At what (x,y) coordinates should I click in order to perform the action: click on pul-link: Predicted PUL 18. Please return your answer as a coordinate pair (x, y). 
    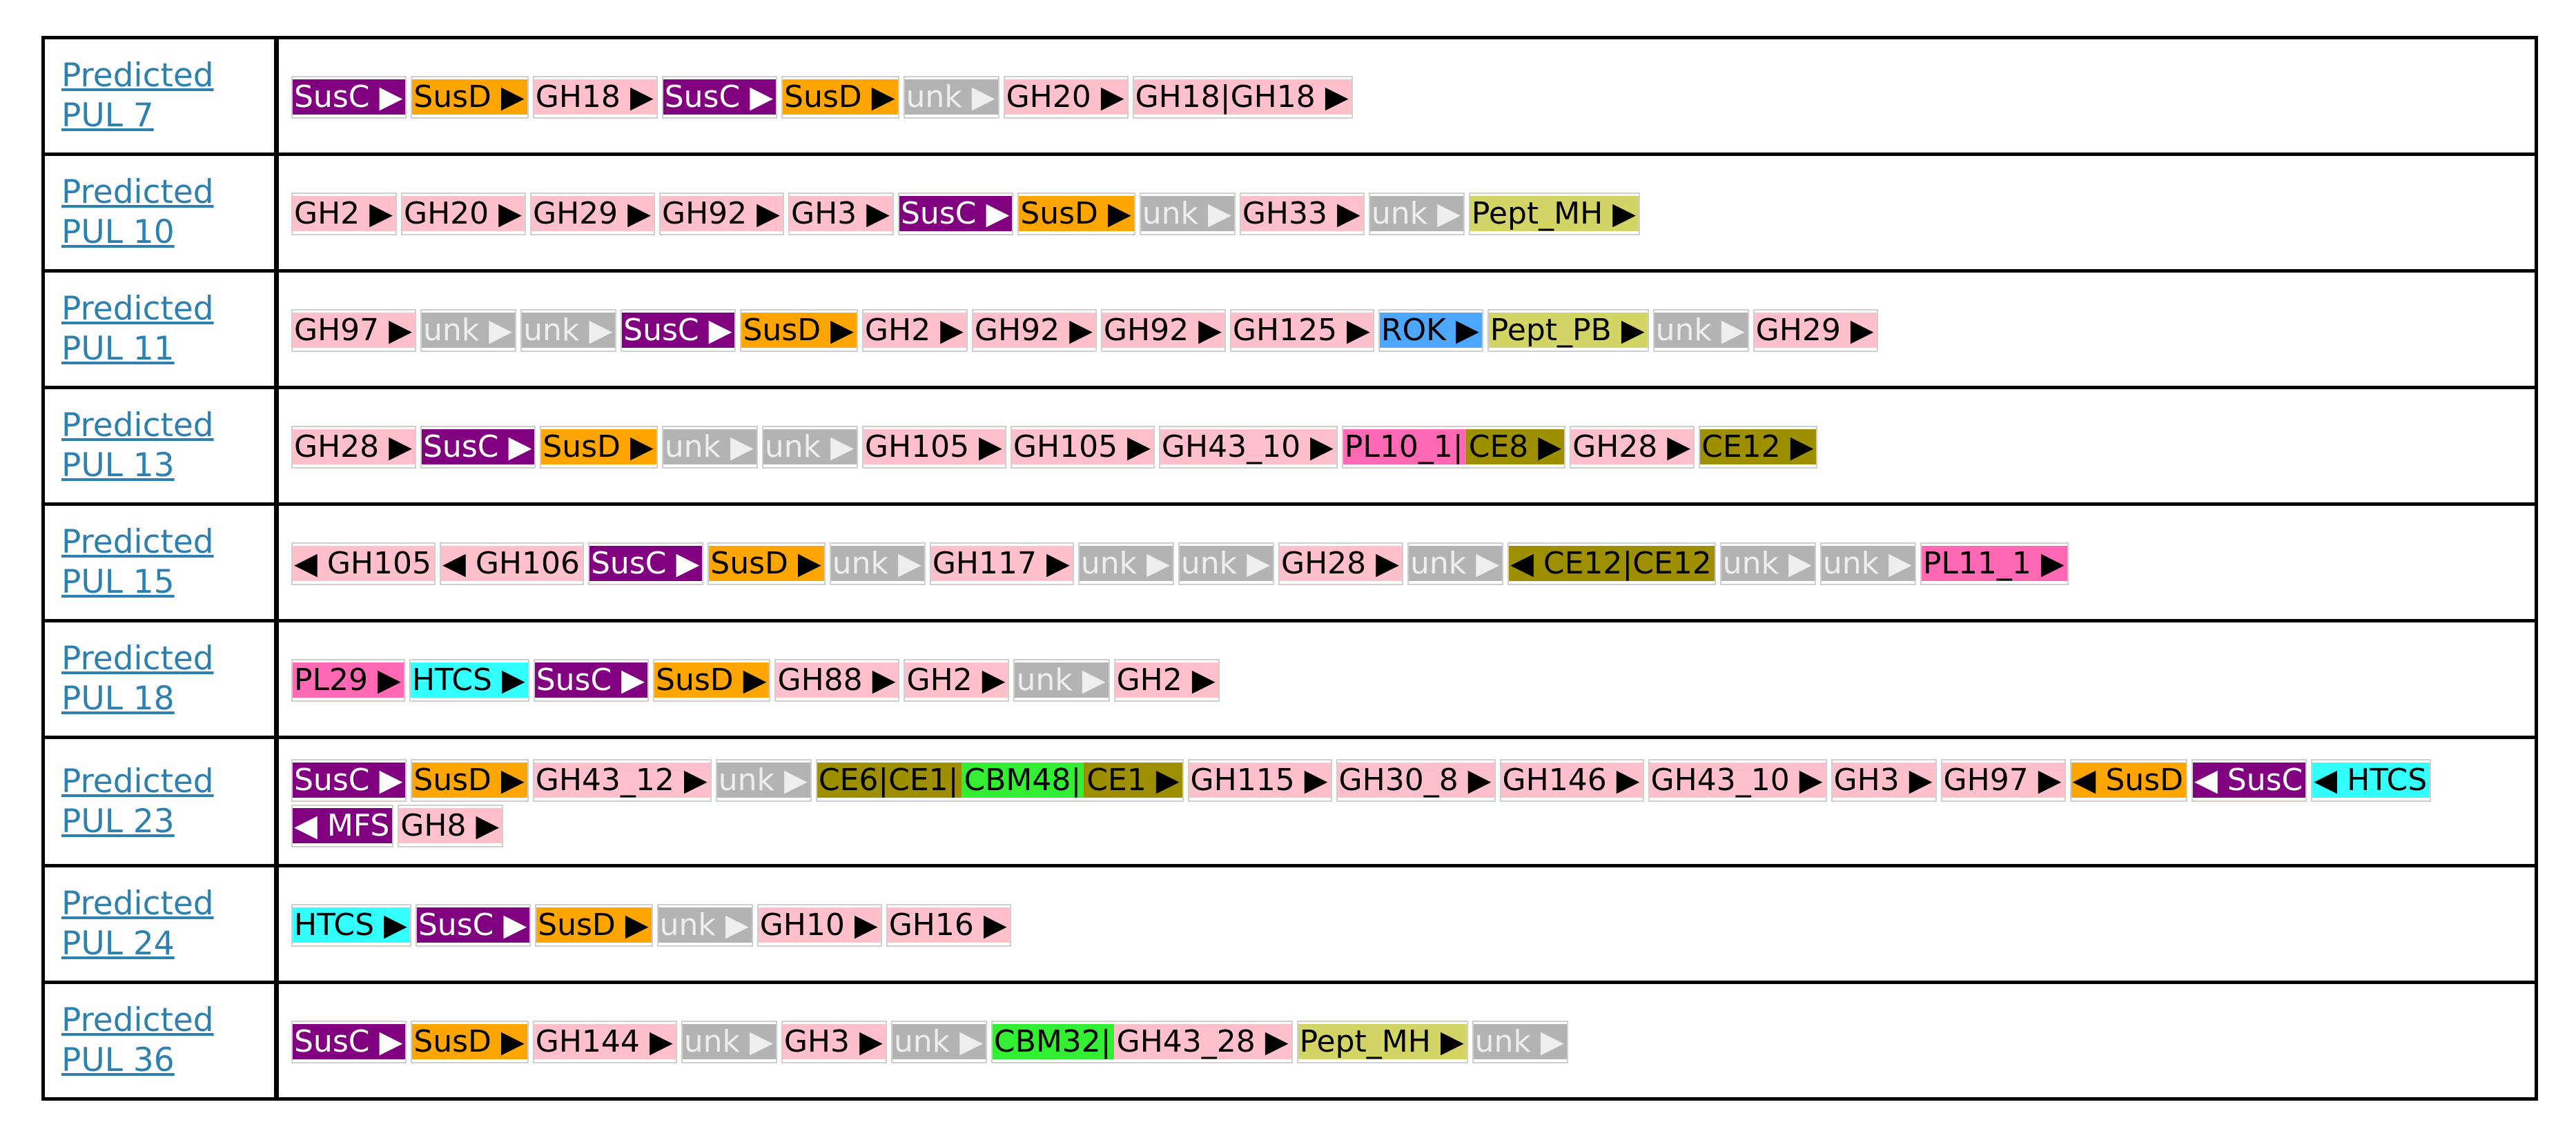
    Looking at the image, I should click on (137, 679).